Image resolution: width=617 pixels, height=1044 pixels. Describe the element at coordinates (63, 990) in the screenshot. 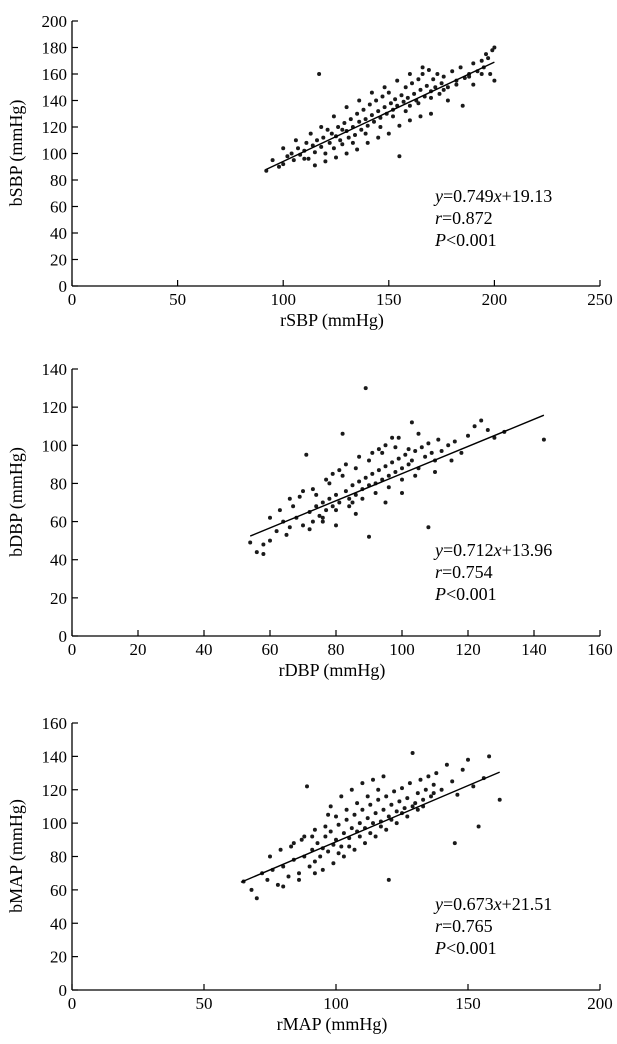

I see `y-tick-label: 0` at that location.